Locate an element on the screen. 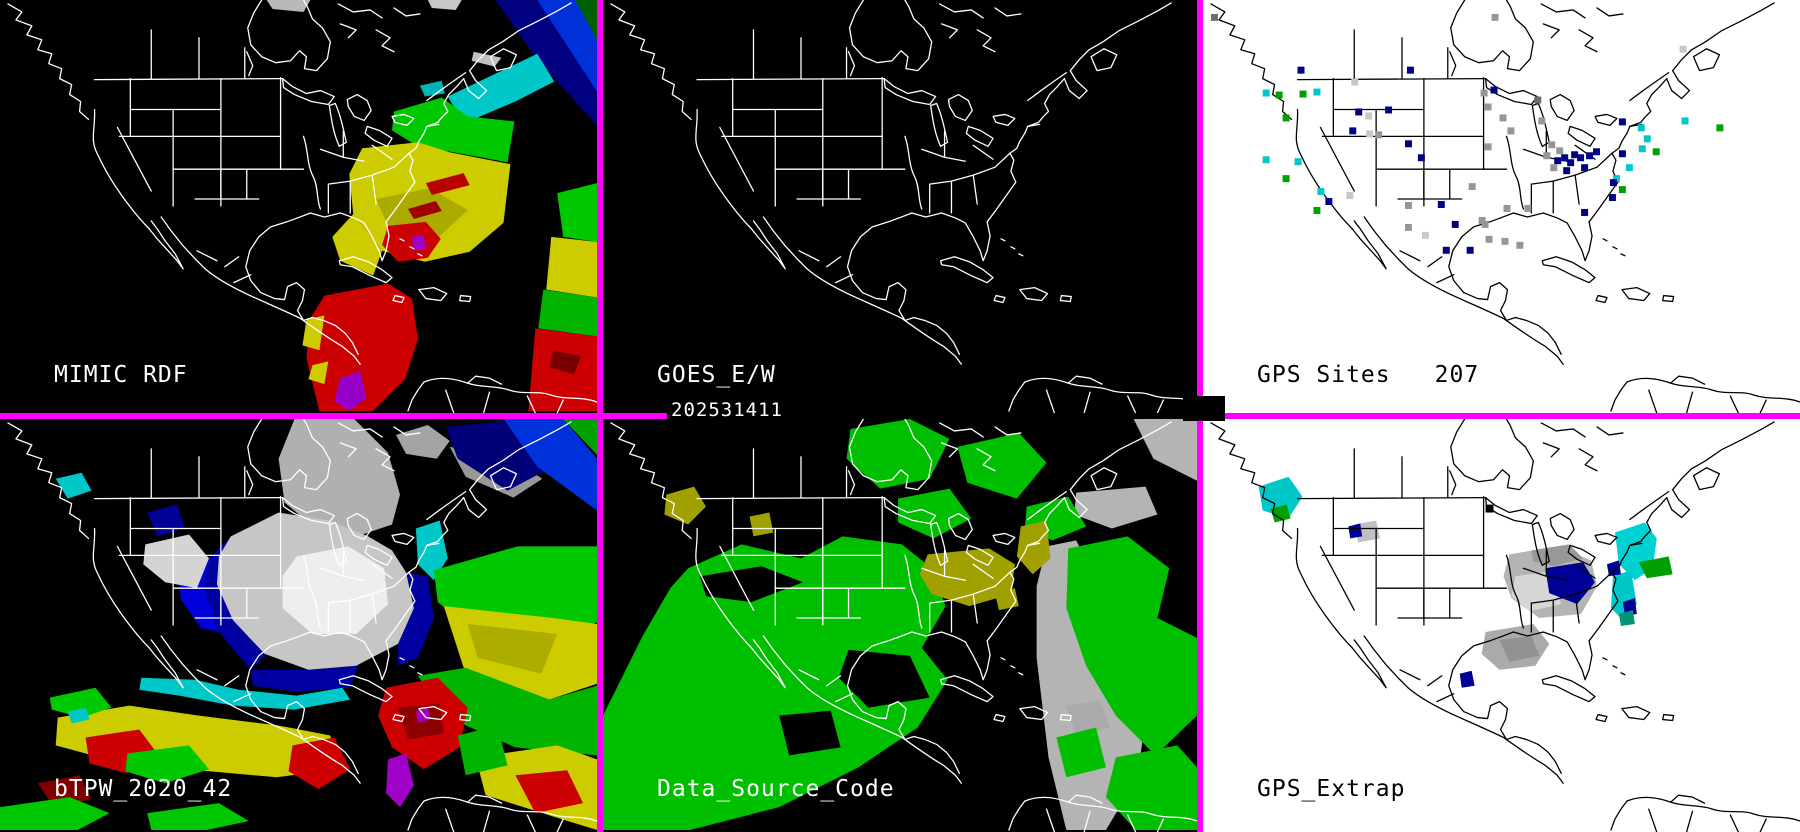 Image resolution: width=1800 pixels, height=832 pixels. panel-label-goes-ew: GOES_E/W is located at coordinates (716, 375).